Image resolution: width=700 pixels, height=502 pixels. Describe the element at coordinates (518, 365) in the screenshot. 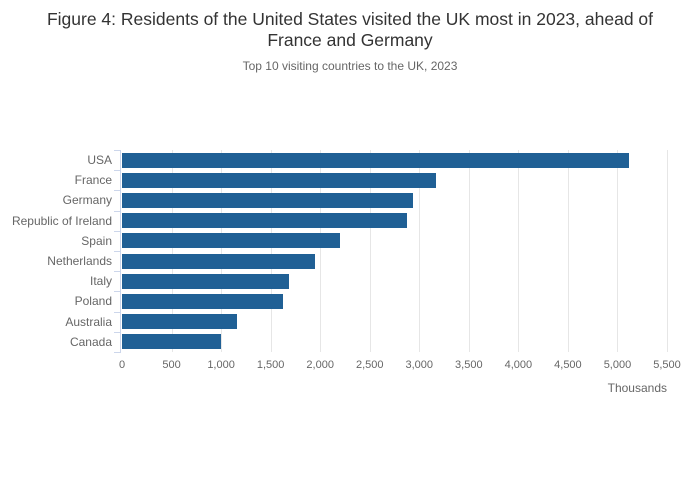

I see `x-tick-label: 4,000` at that location.